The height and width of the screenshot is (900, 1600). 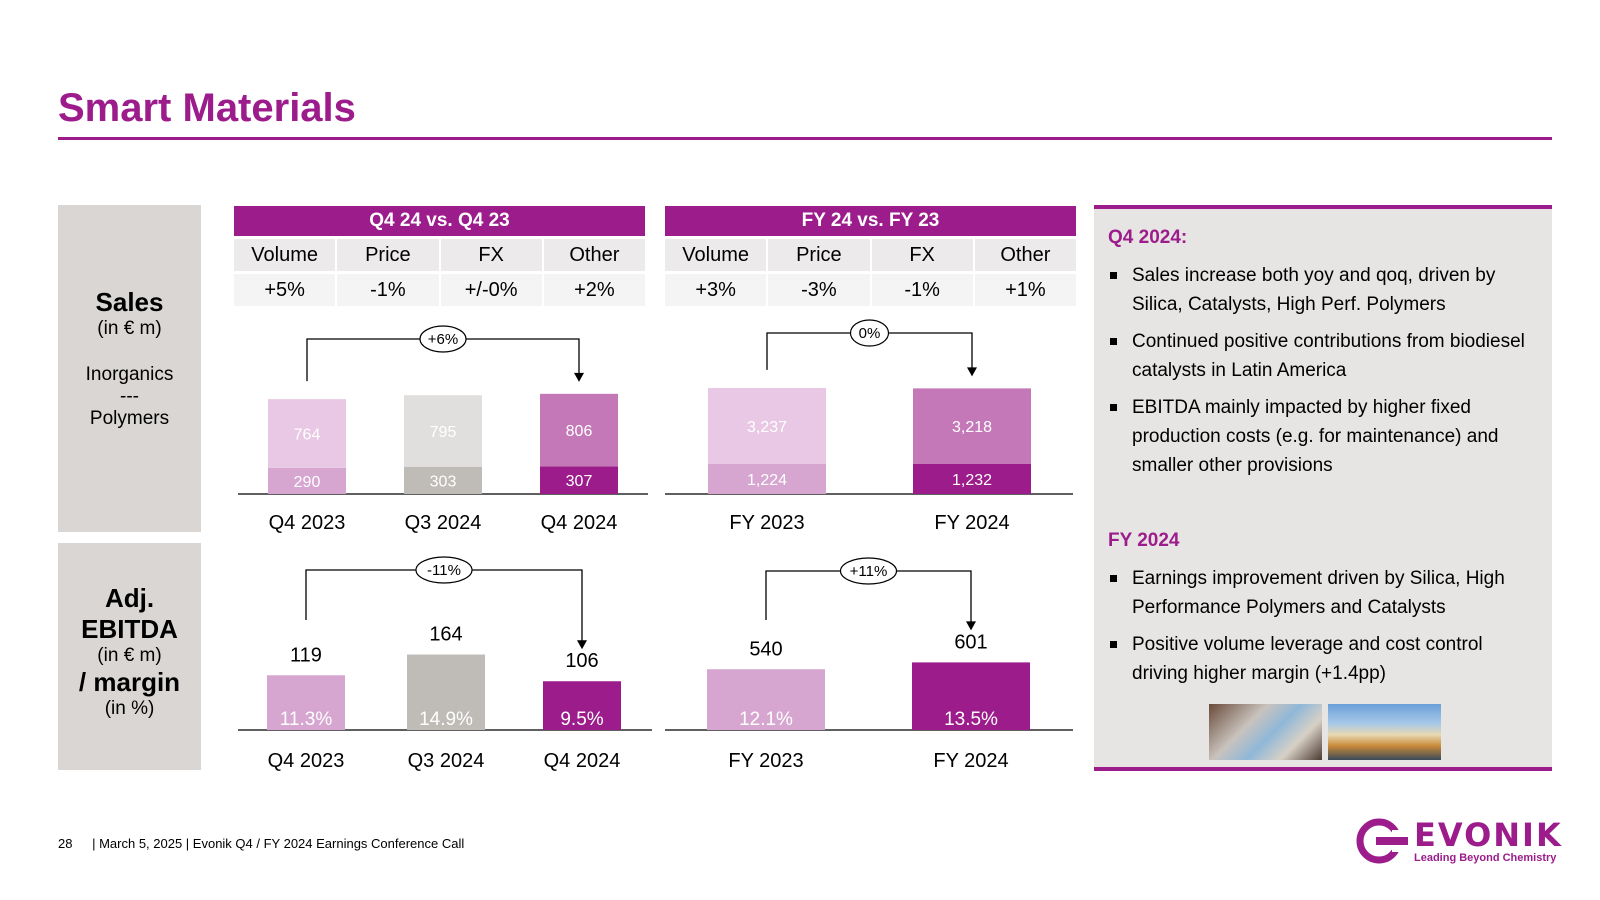 I want to click on sales-q4-bridge-arrowhead, so click(x=579, y=377).